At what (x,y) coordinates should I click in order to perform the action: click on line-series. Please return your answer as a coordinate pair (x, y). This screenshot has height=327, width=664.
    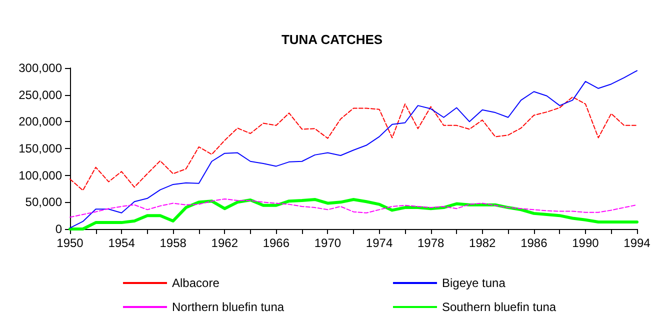
    Looking at the image, I should click on (354, 208).